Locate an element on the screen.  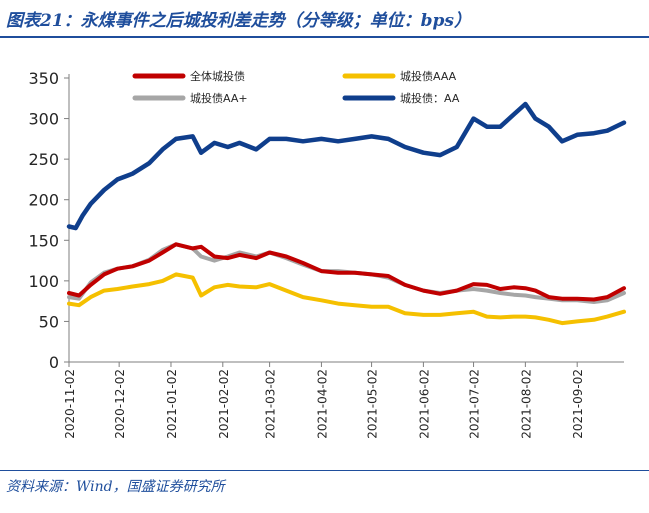
chart-legend: 全体城投债 城投债AAA 城投债AA+ 城投债：AA is located at coordinates (296, 87).